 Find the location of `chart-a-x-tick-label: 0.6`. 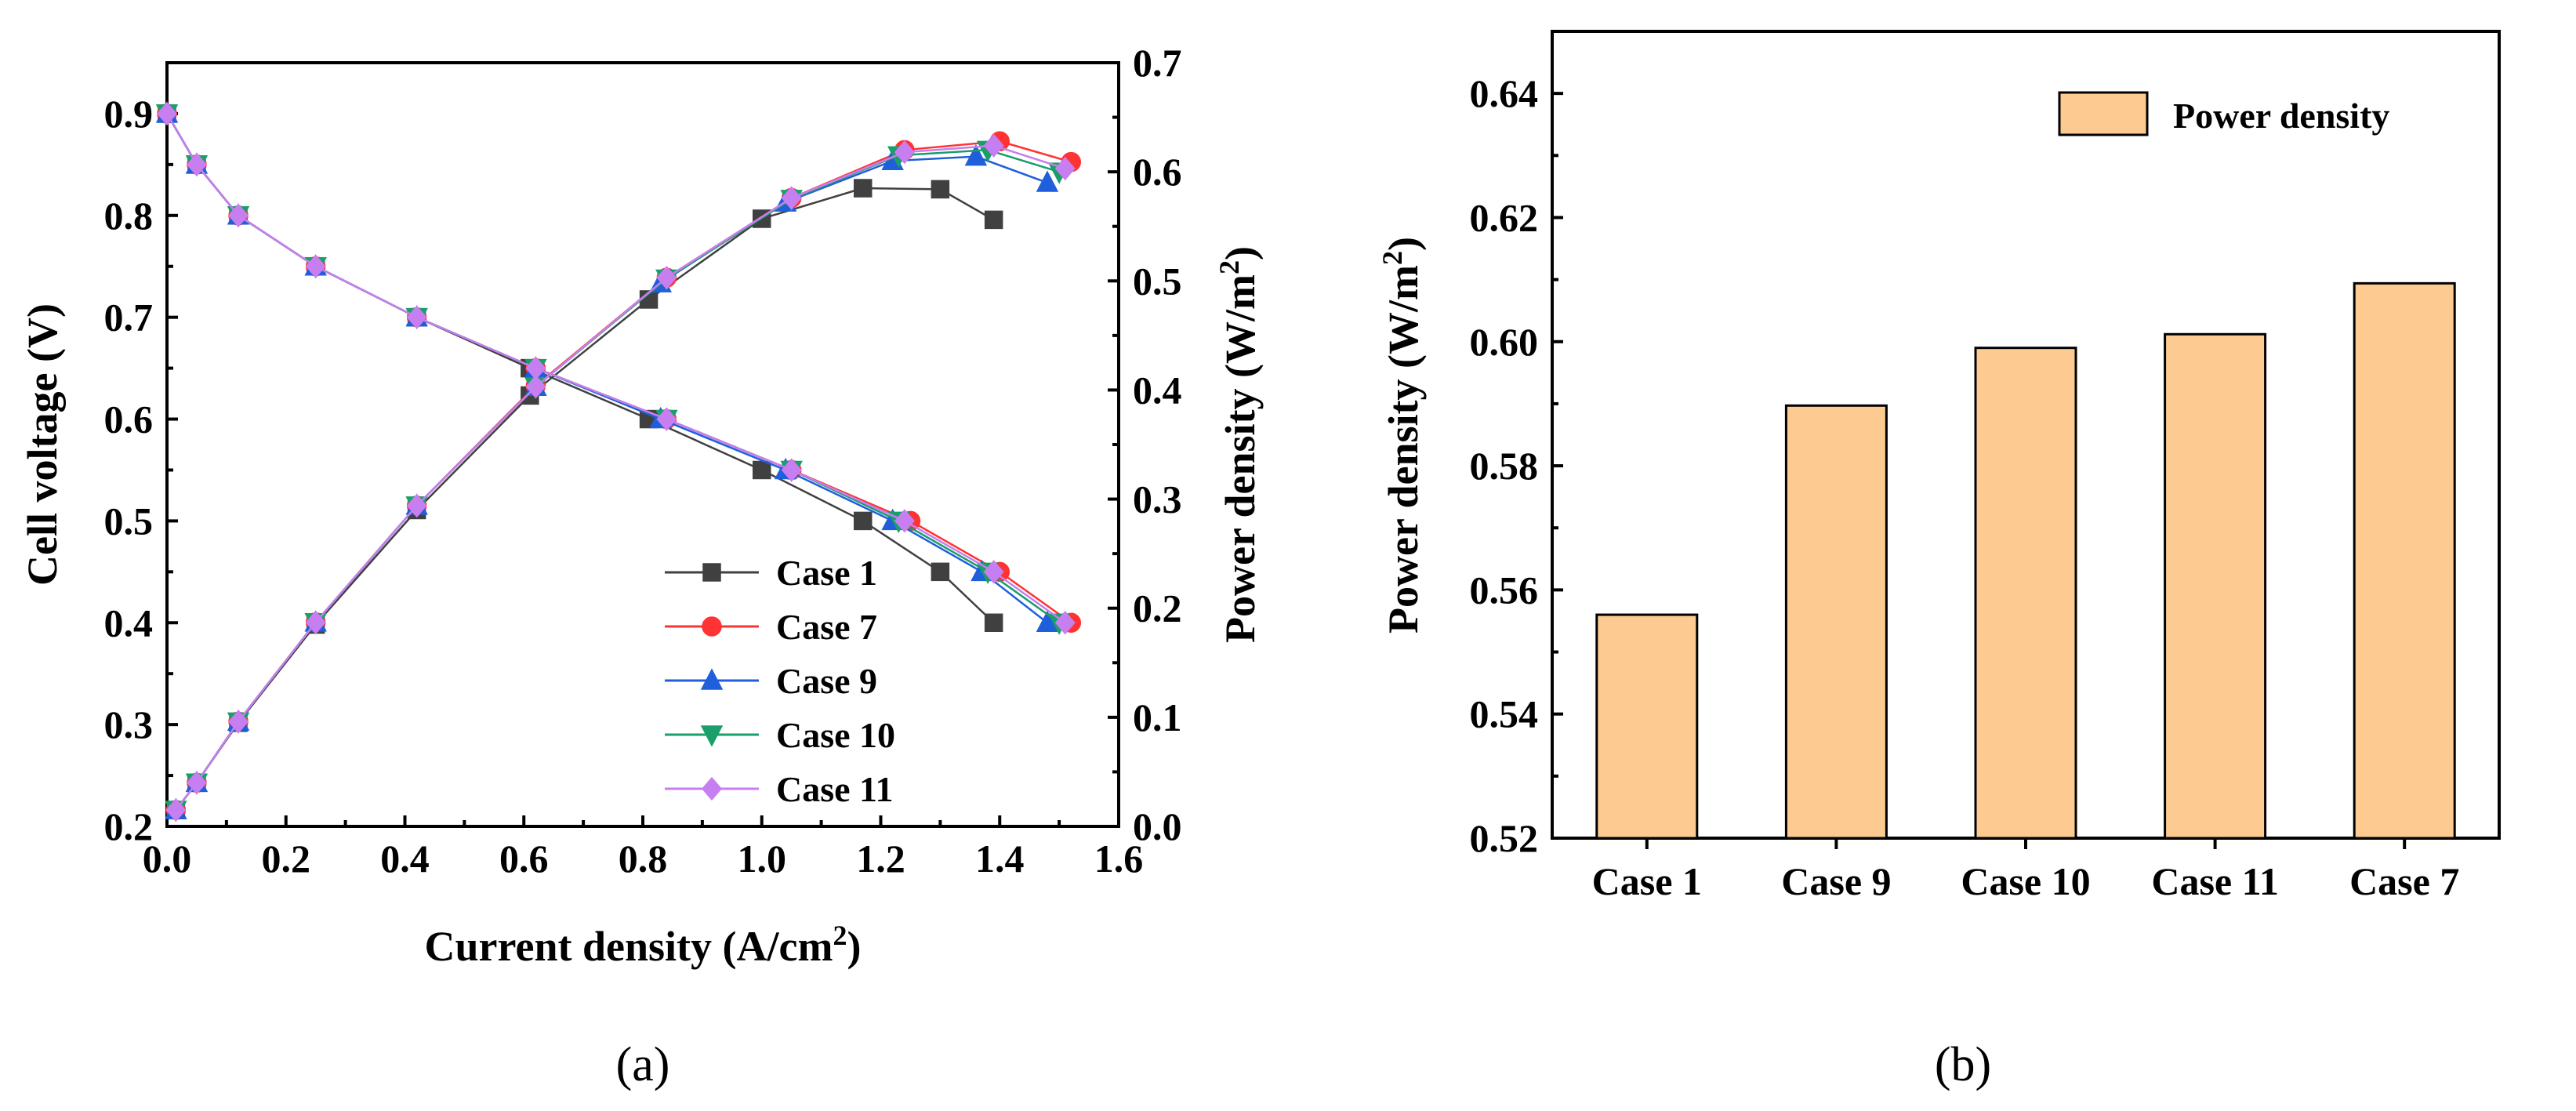

chart-a-x-tick-label: 0.6 is located at coordinates (524, 858).